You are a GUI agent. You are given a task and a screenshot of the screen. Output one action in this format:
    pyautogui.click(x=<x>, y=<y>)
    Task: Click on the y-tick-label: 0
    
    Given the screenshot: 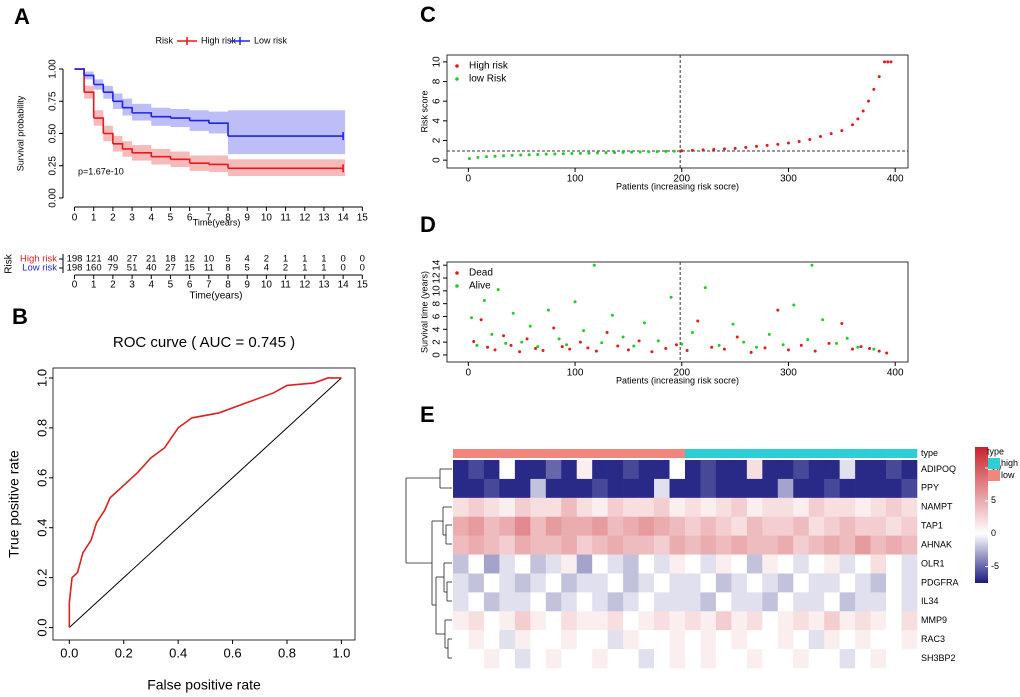 What is the action you would take?
    pyautogui.click(x=437, y=160)
    